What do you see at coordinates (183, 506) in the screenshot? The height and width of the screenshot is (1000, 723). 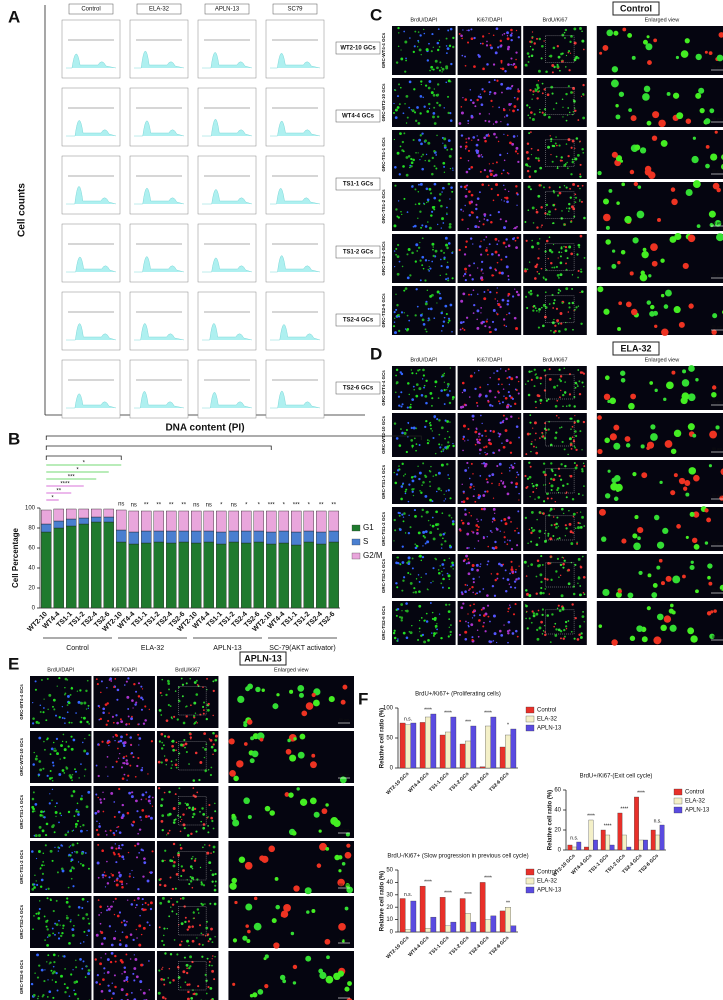 I see `significance: **` at bounding box center [183, 506].